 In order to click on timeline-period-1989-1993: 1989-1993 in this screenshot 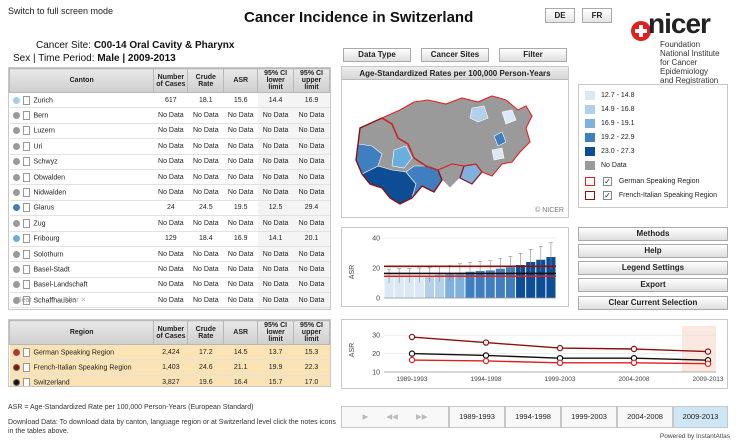, I will do `click(477, 417)`.